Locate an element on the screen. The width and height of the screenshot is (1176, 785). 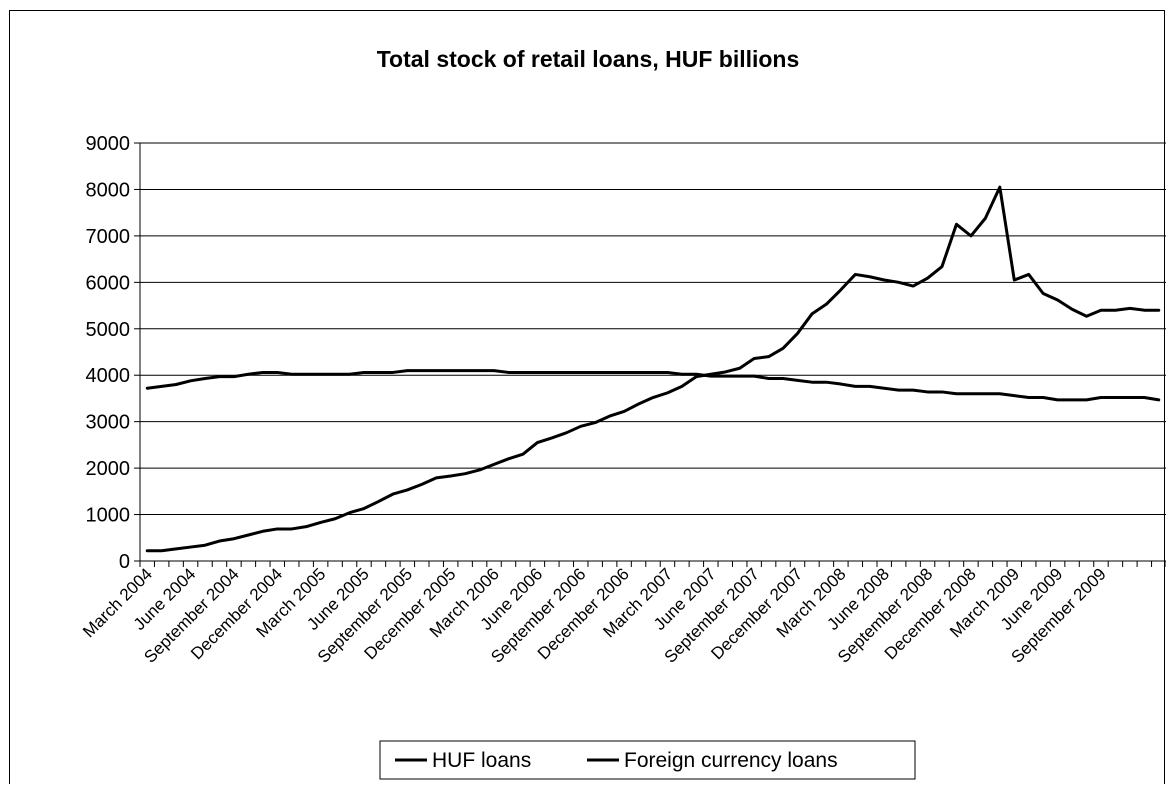
y-tick-label: 2000 is located at coordinates (108, 469).